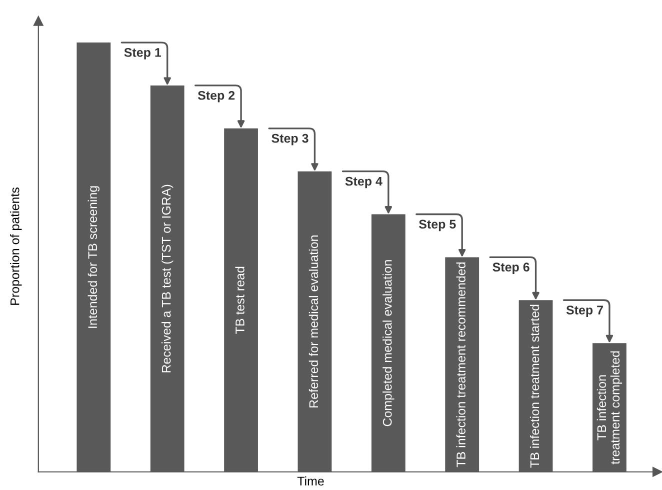 Image resolution: width=662 pixels, height=490 pixels. What do you see at coordinates (94, 257) in the screenshot?
I see `x-tick-label: Intended for TB screening` at bounding box center [94, 257].